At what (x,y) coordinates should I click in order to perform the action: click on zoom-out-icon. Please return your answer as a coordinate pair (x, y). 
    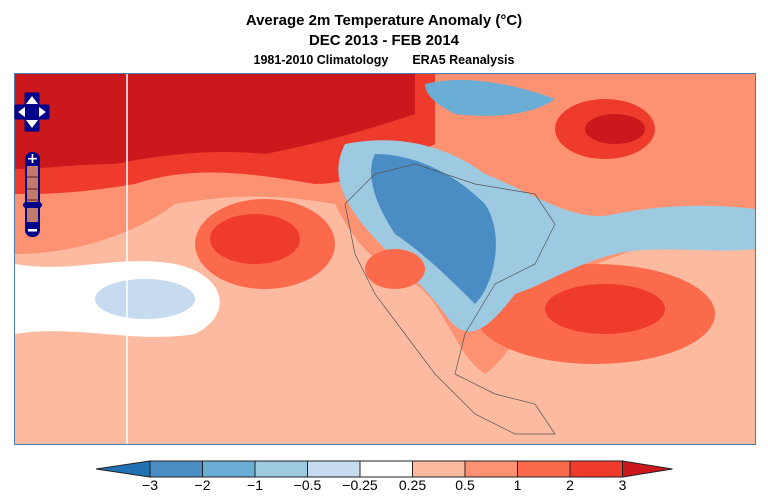
    Looking at the image, I should click on (32, 230).